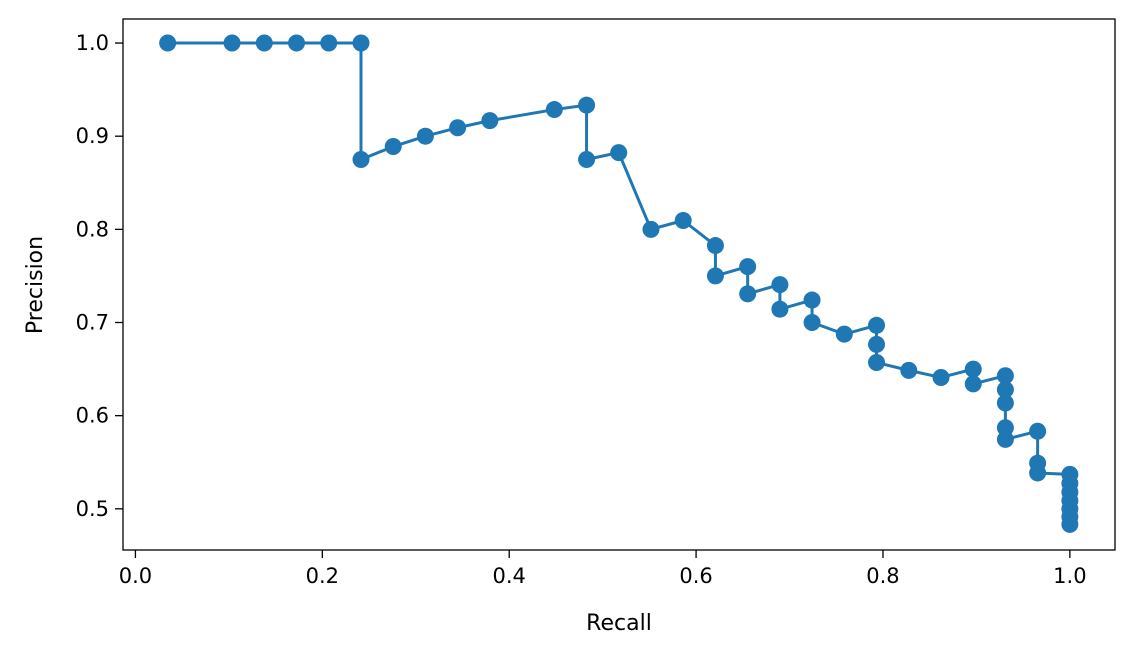 The width and height of the screenshot is (1134, 657). I want to click on x-tick-label: 0.8, so click(882, 576).